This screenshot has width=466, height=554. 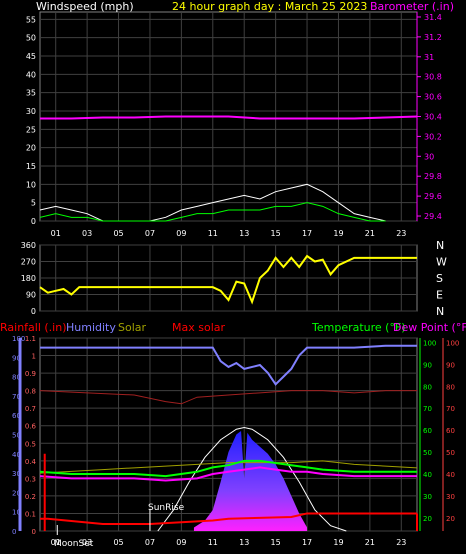 I want to click on baro-tick-label: 30.2, so click(x=433, y=136).